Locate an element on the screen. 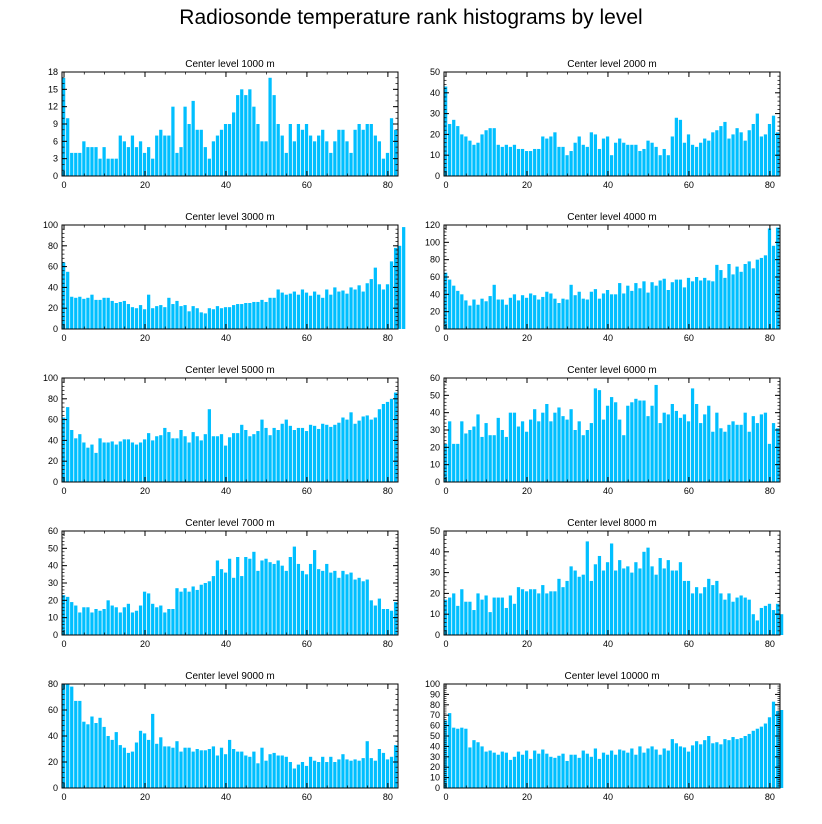  x-tick-label: 80 is located at coordinates (388, 797).